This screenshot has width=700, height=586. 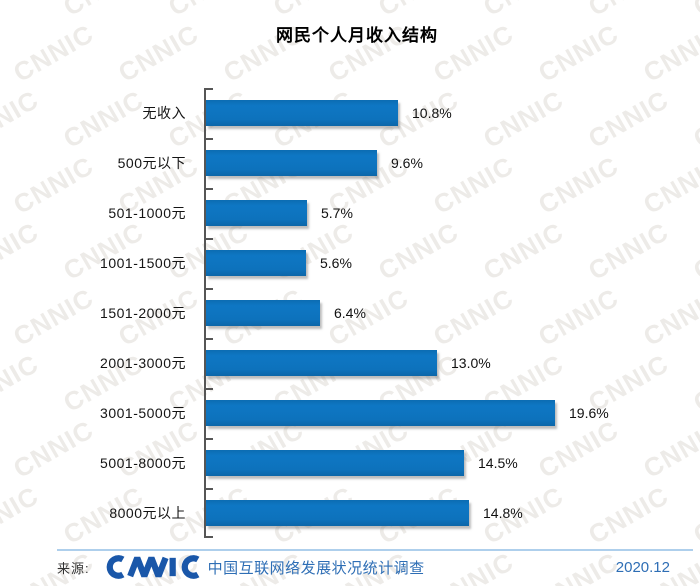 What do you see at coordinates (498, 463) in the screenshot?
I see `value-label: 14.5%` at bounding box center [498, 463].